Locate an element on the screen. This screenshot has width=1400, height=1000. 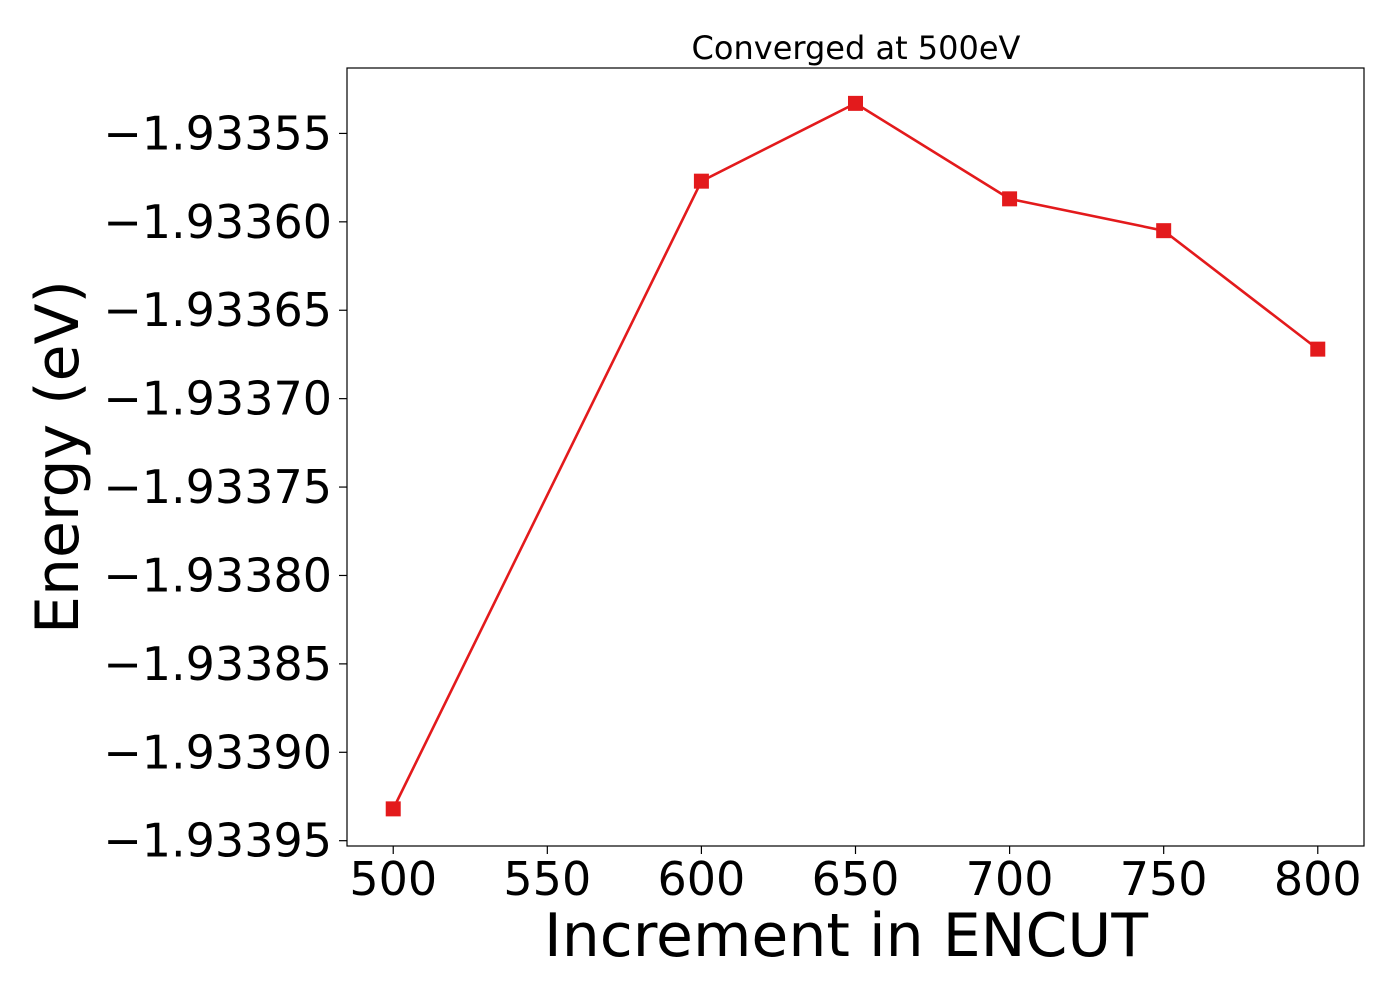
y-axis-label: Energy (eV) is located at coordinates (58, 457).